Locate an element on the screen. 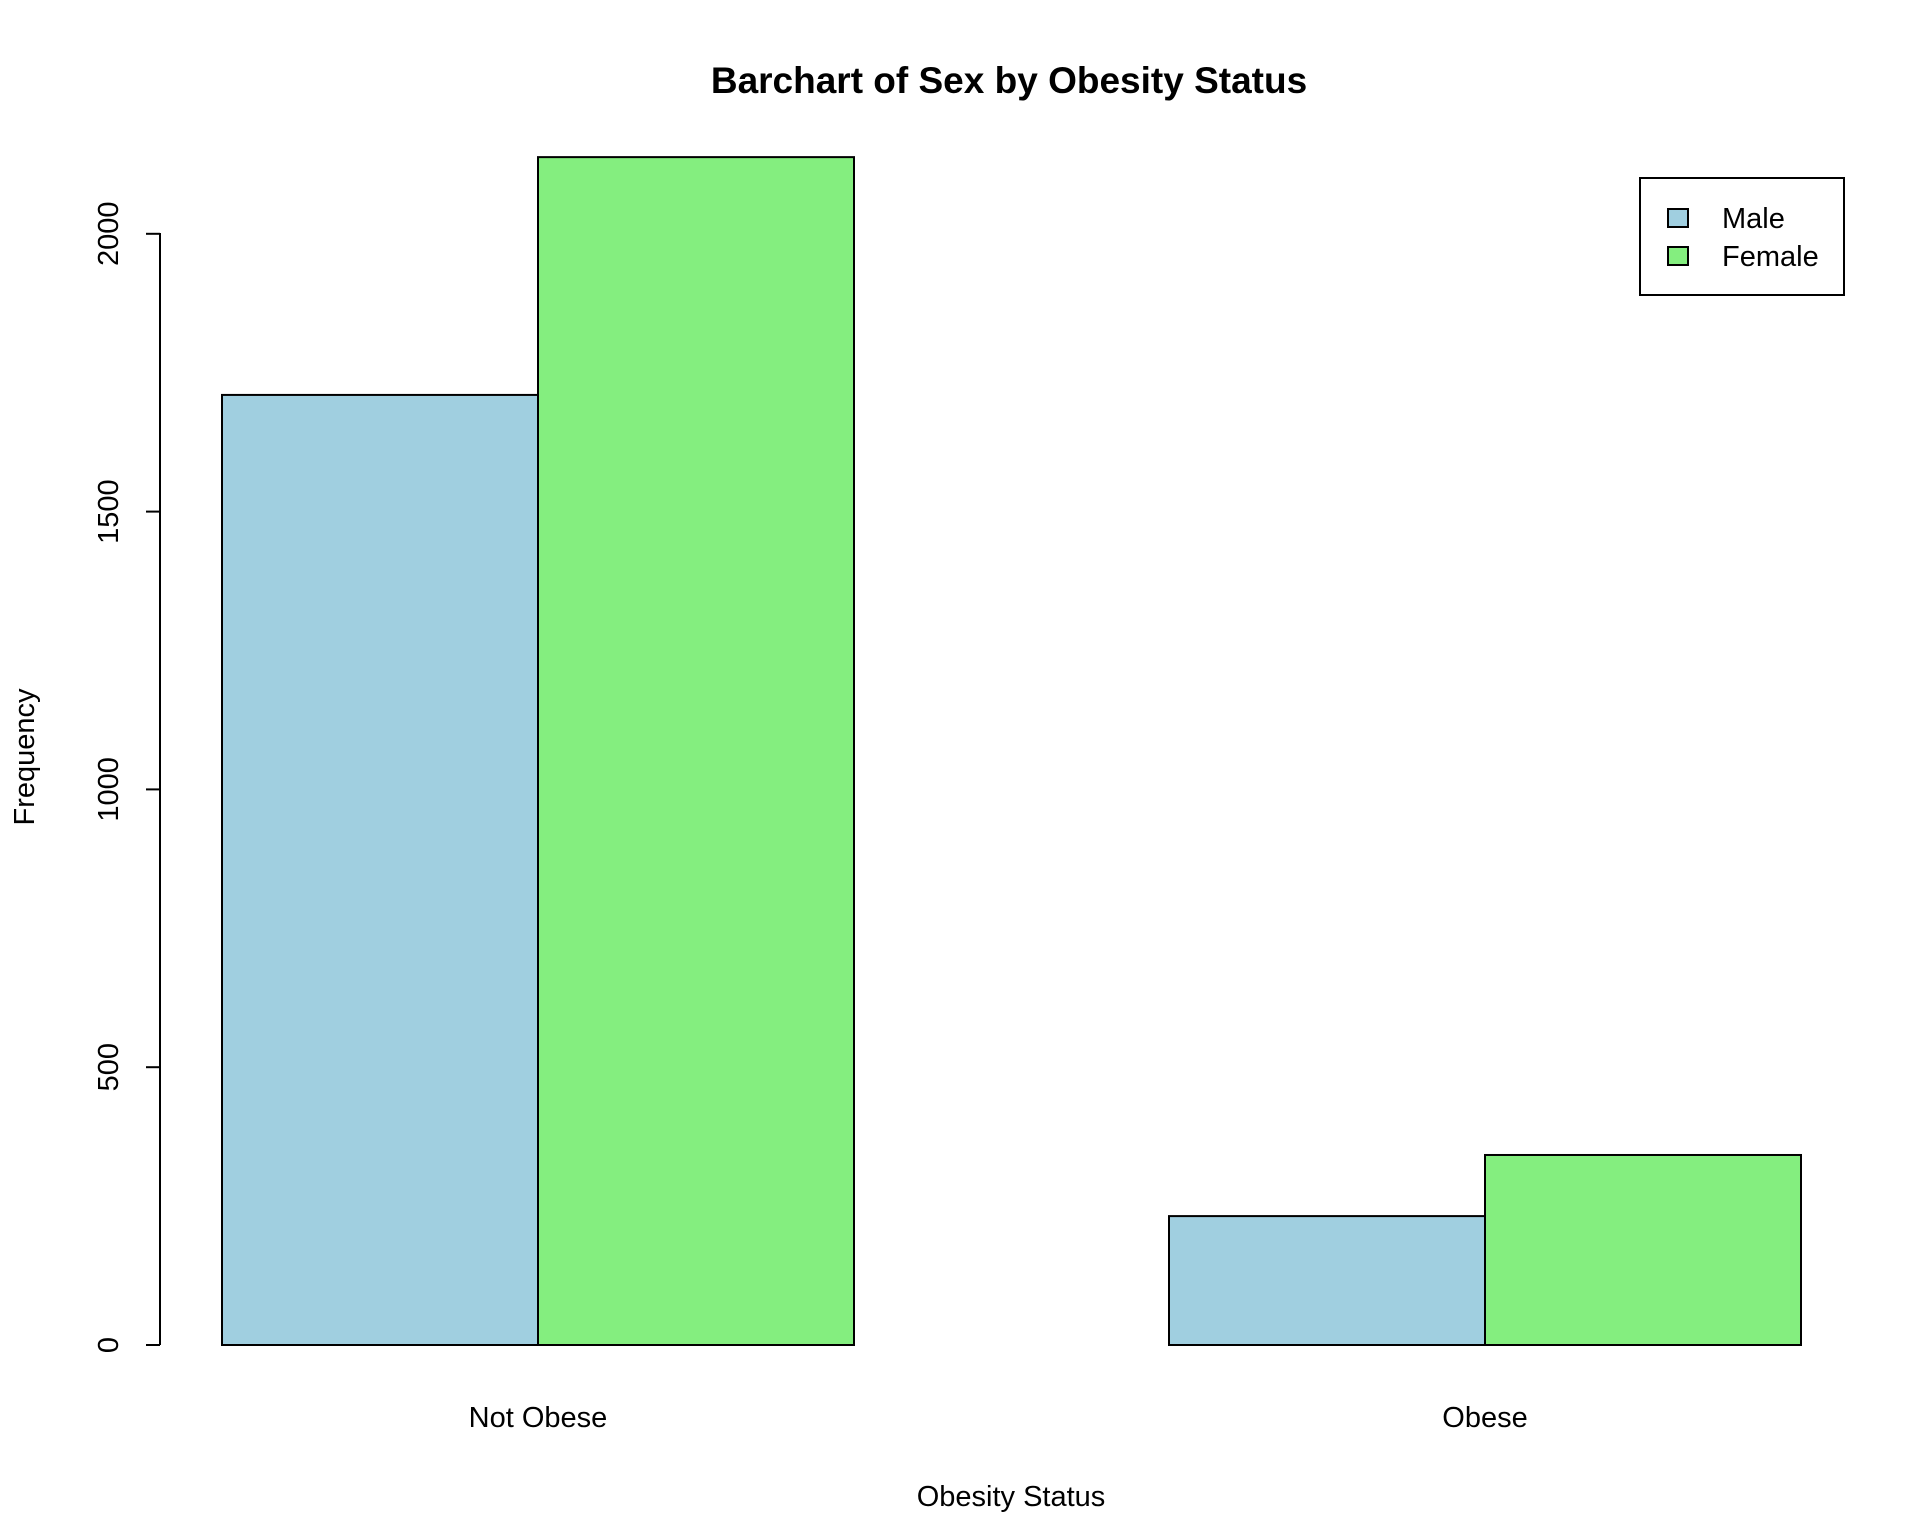 Image resolution: width=1920 pixels, height=1536 pixels. chart-title: Barchart of Sex by Obesity Status is located at coordinates (1009, 80).